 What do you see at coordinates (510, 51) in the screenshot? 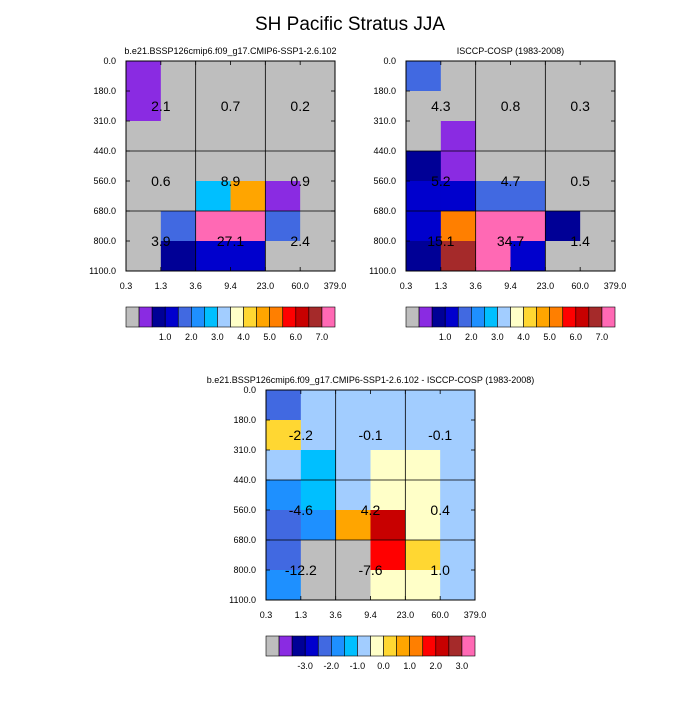
I see `panel-title: ISCCP-COSP (1983-2008)` at bounding box center [510, 51].